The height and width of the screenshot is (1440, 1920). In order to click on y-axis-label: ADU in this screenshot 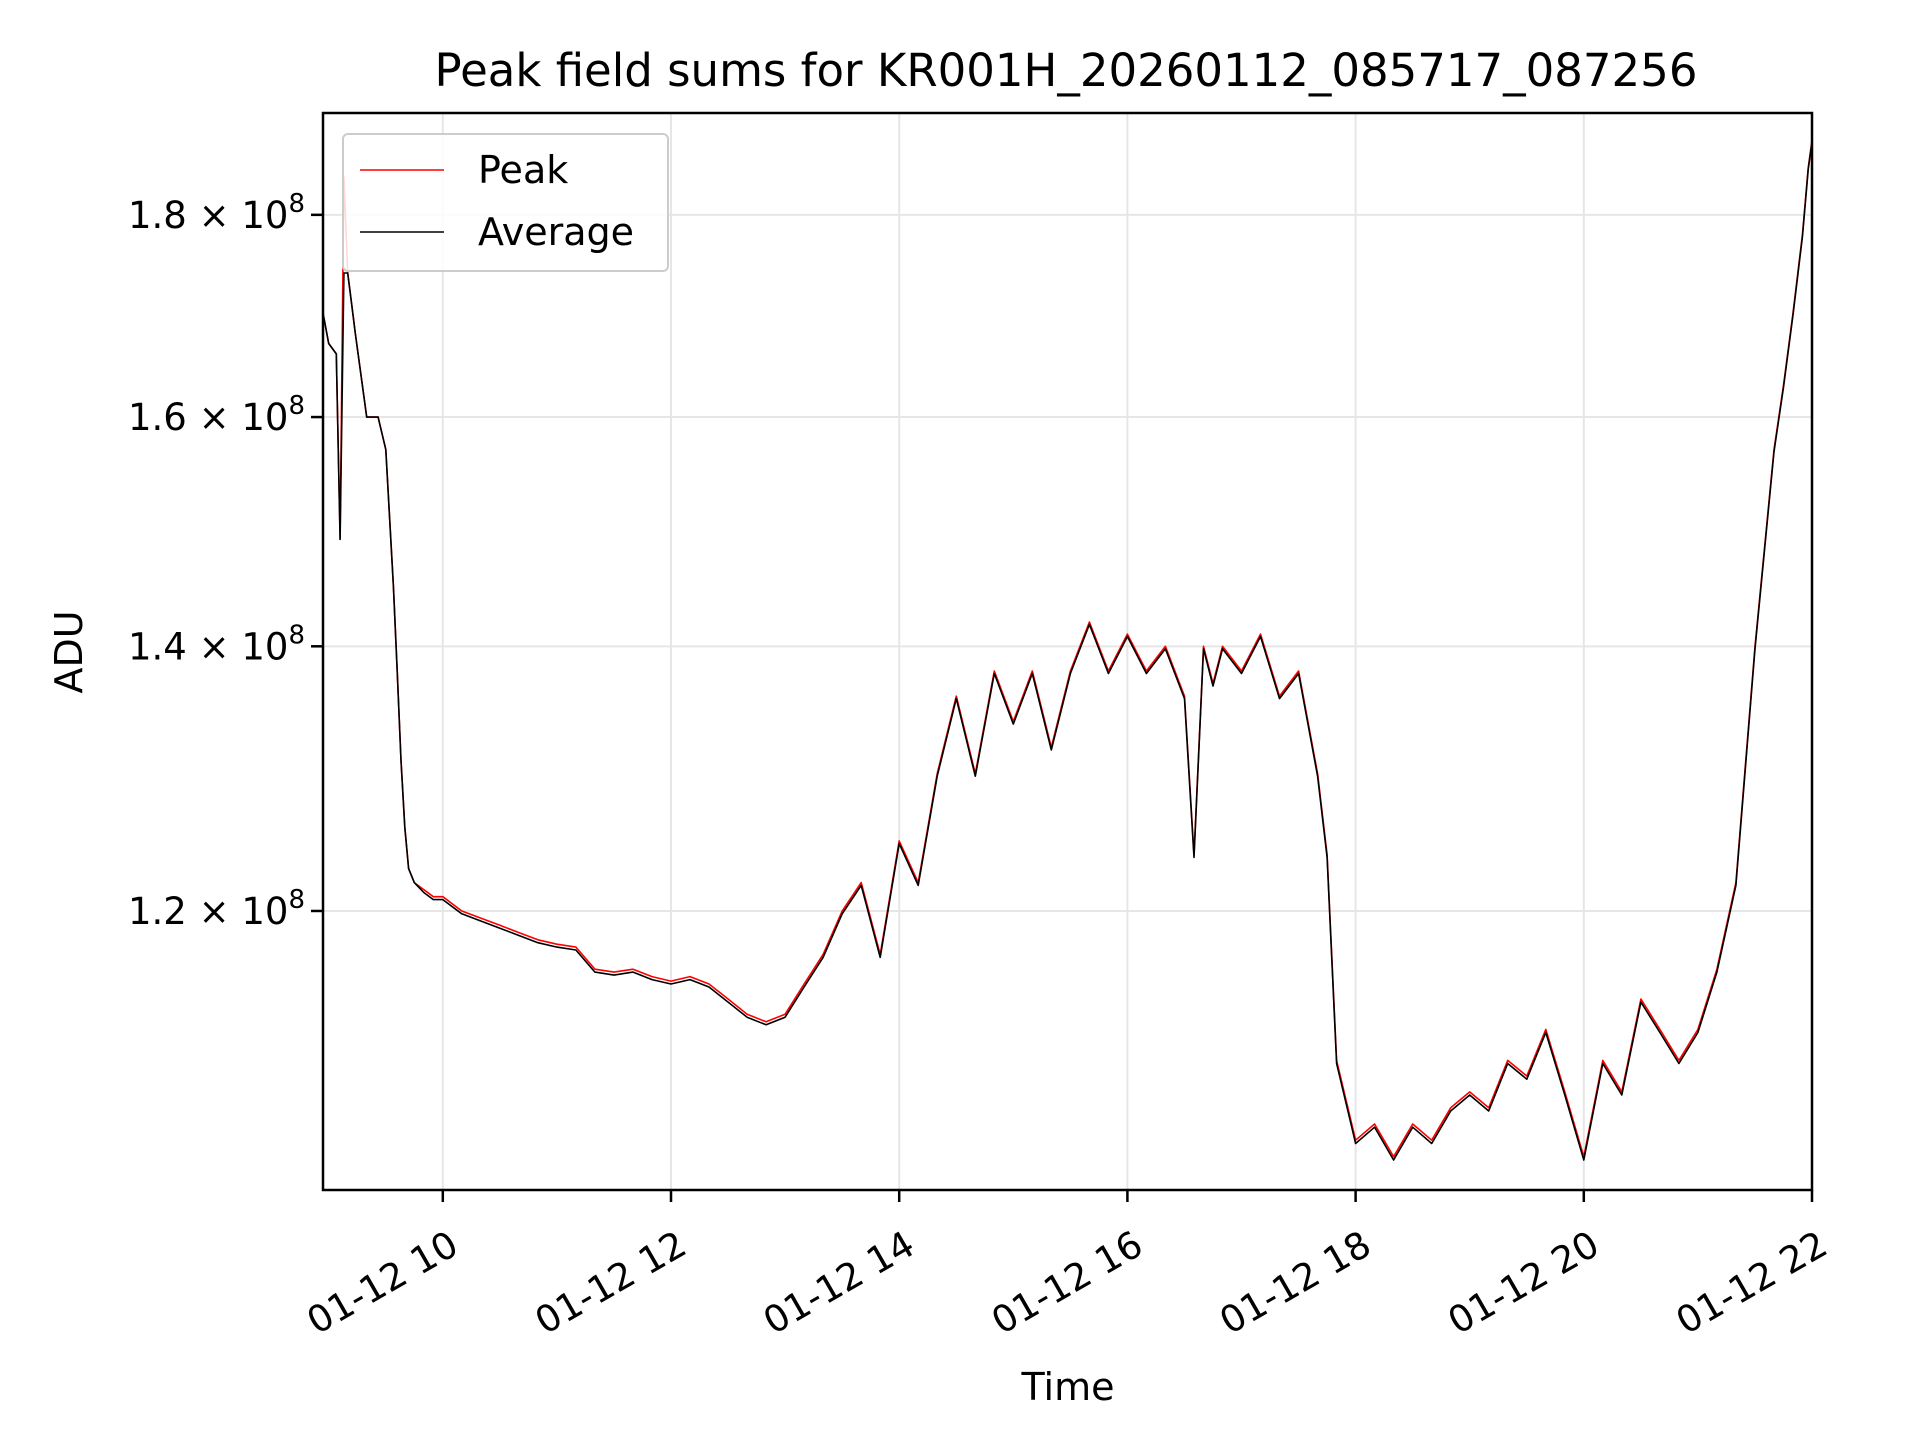, I will do `click(69, 651)`.